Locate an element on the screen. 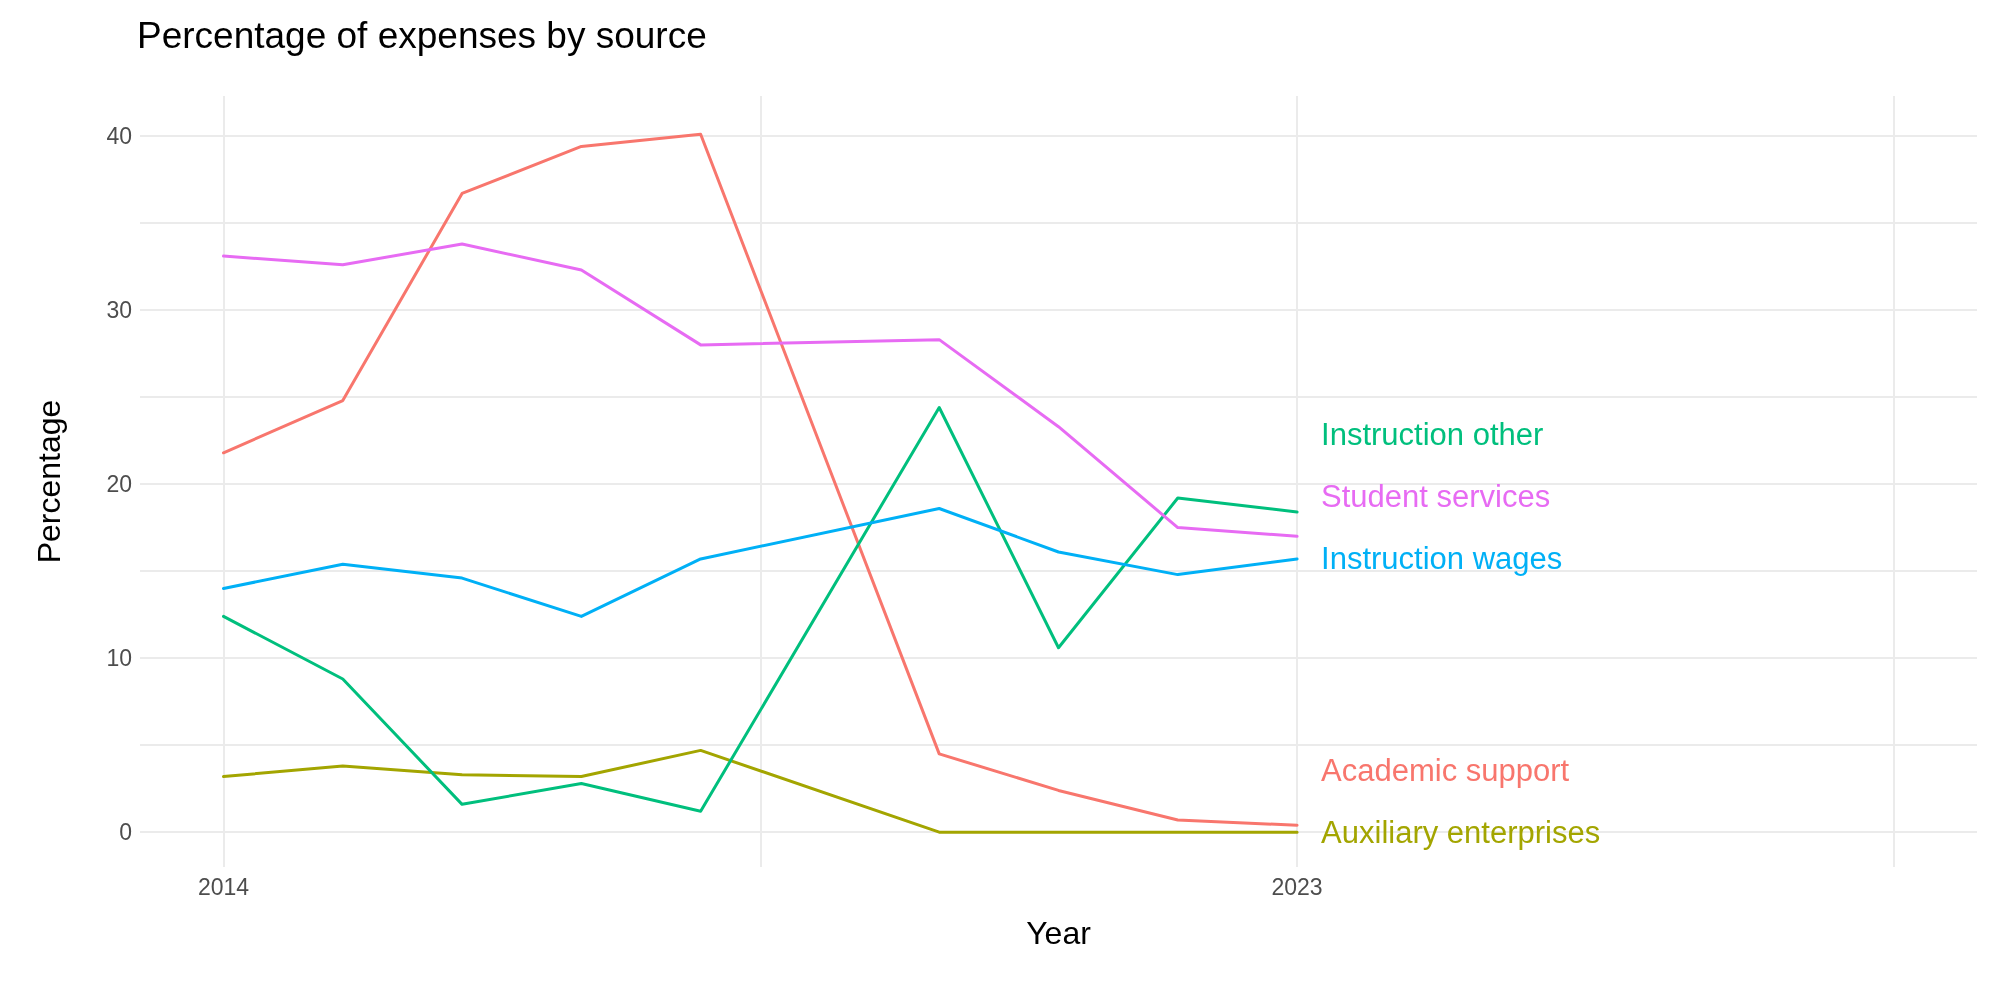  series-label: Academic support is located at coordinates (1445, 770).